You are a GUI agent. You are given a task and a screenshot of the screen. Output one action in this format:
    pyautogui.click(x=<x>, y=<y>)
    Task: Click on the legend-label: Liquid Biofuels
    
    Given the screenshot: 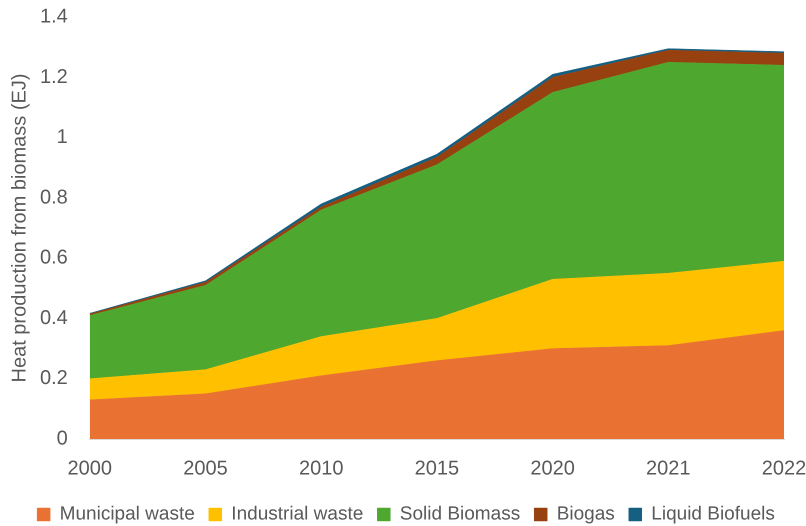 What is the action you would take?
    pyautogui.click(x=713, y=514)
    